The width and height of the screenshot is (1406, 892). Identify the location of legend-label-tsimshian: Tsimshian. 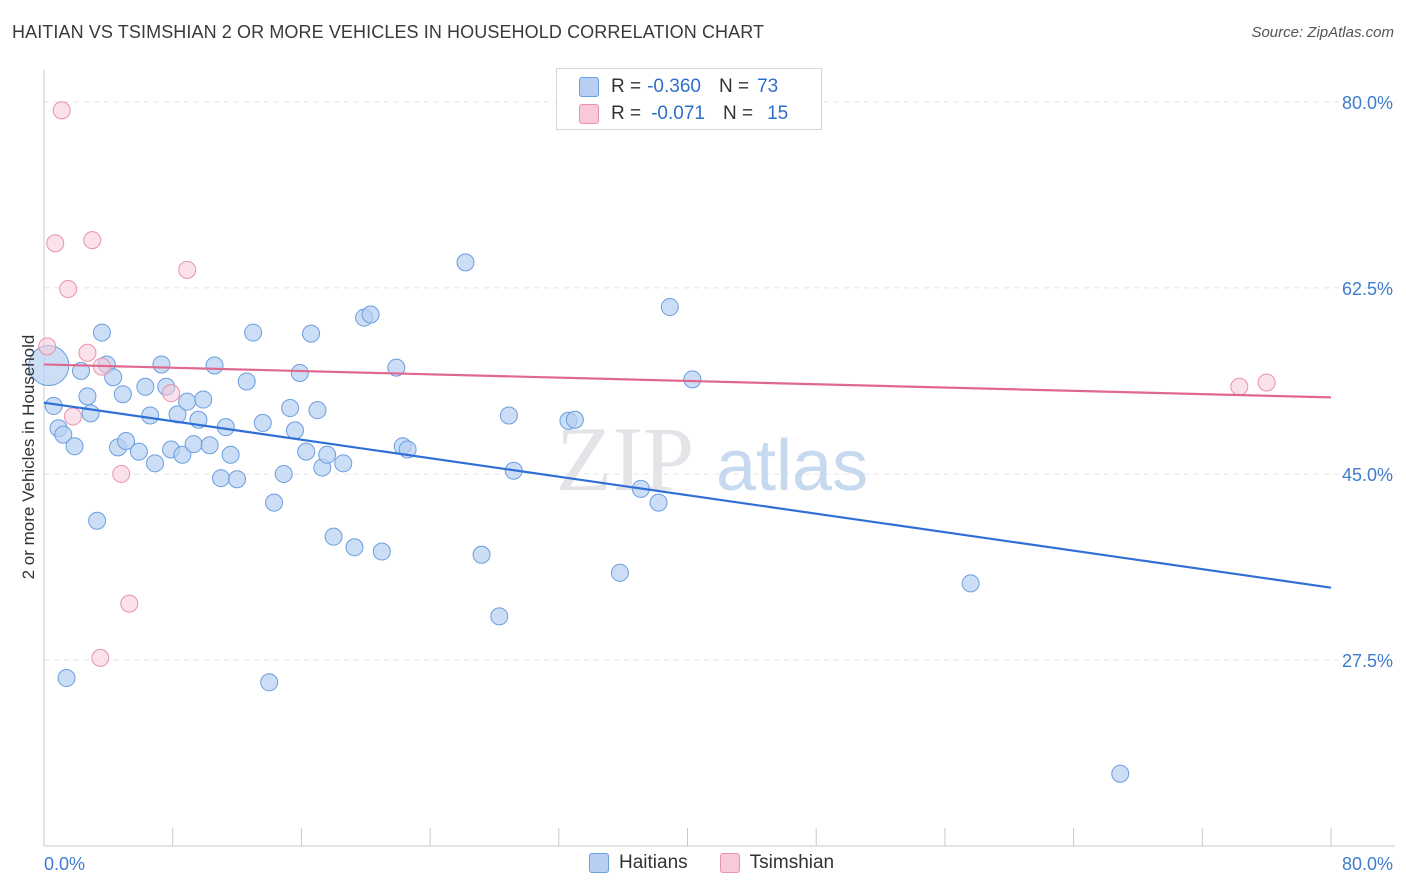
(792, 862).